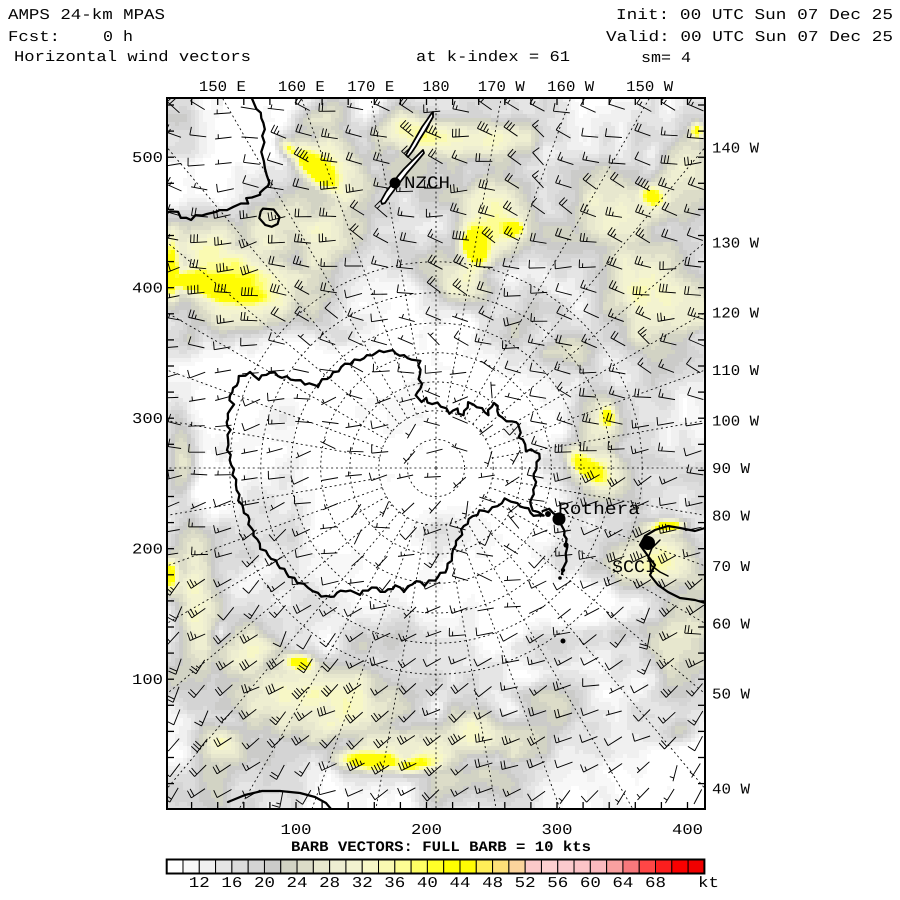 The width and height of the screenshot is (900, 900). What do you see at coordinates (735, 422) in the screenshot?
I see `svg-text: 100 W` at bounding box center [735, 422].